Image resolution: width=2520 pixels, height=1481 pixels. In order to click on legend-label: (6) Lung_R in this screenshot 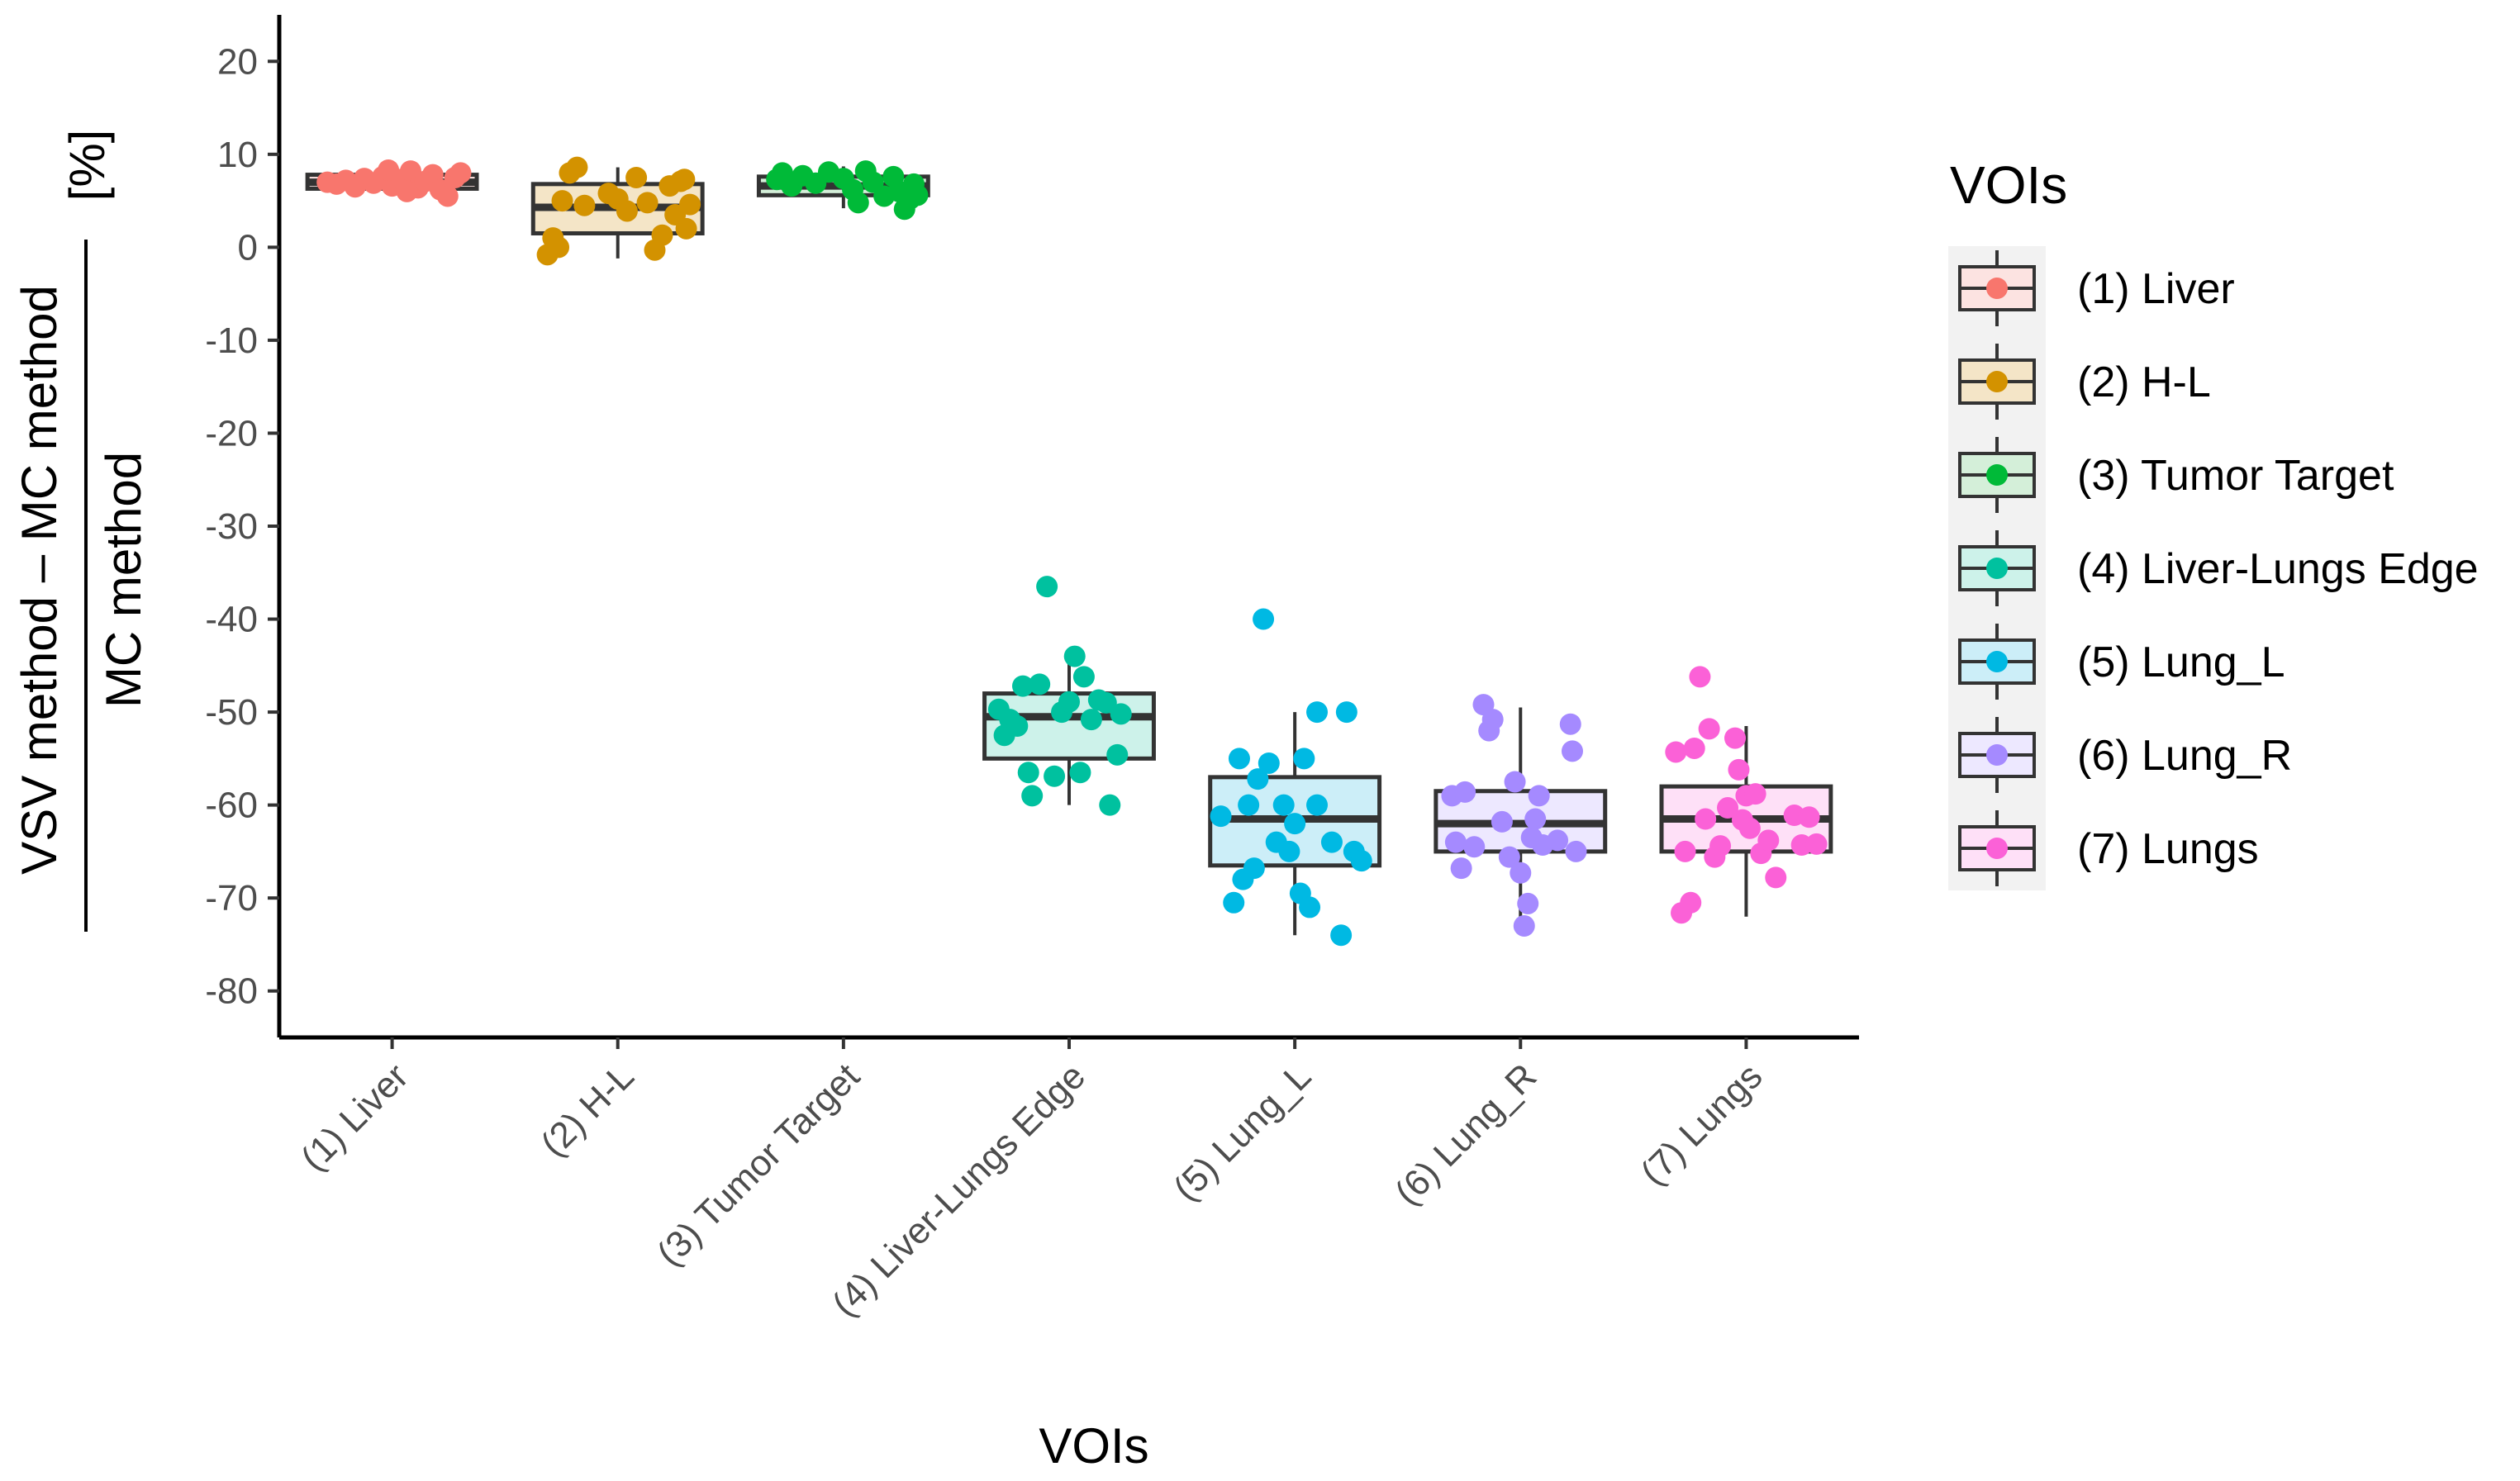, I will do `click(2184, 756)`.